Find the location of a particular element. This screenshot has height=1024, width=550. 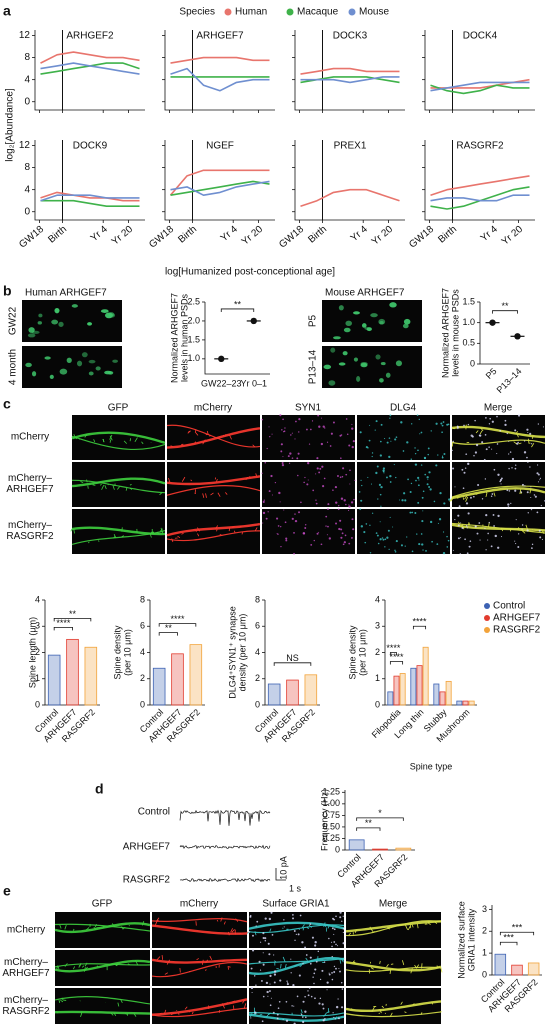

column-label: DLG4 is located at coordinates (403, 408).